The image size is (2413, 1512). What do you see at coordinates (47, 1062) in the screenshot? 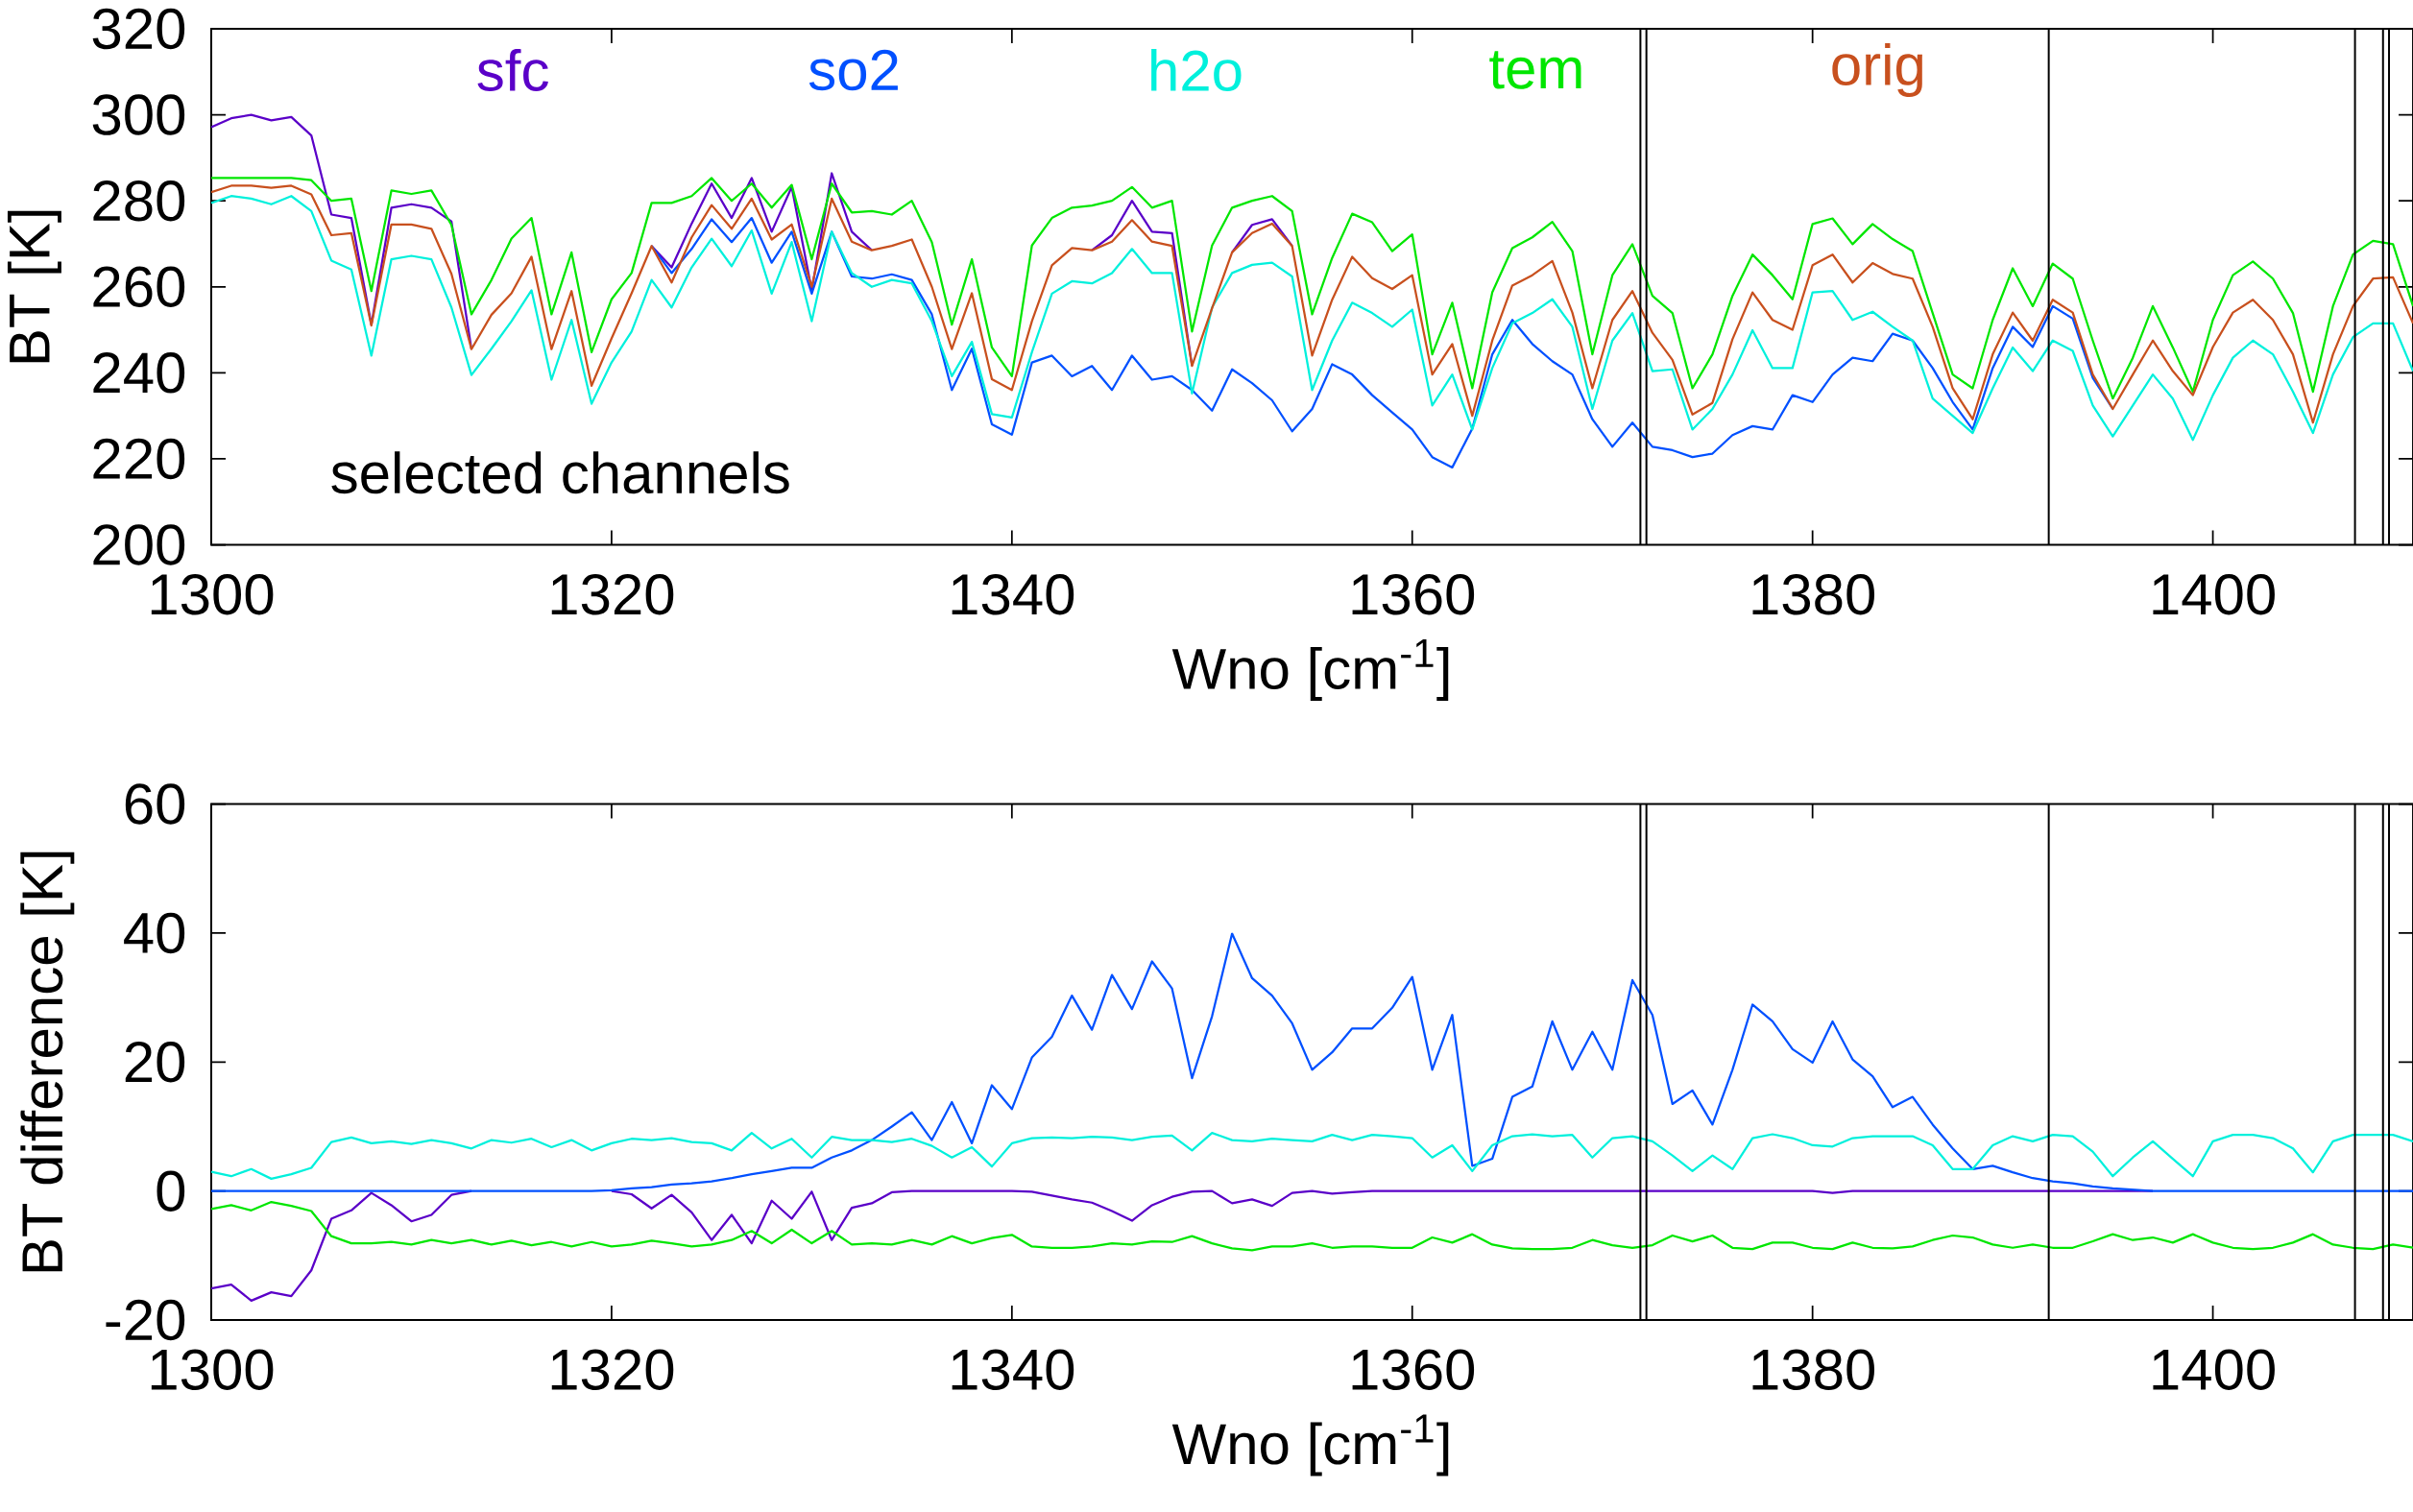
I see `y-axis-title: BT difference [K]` at bounding box center [47, 1062].